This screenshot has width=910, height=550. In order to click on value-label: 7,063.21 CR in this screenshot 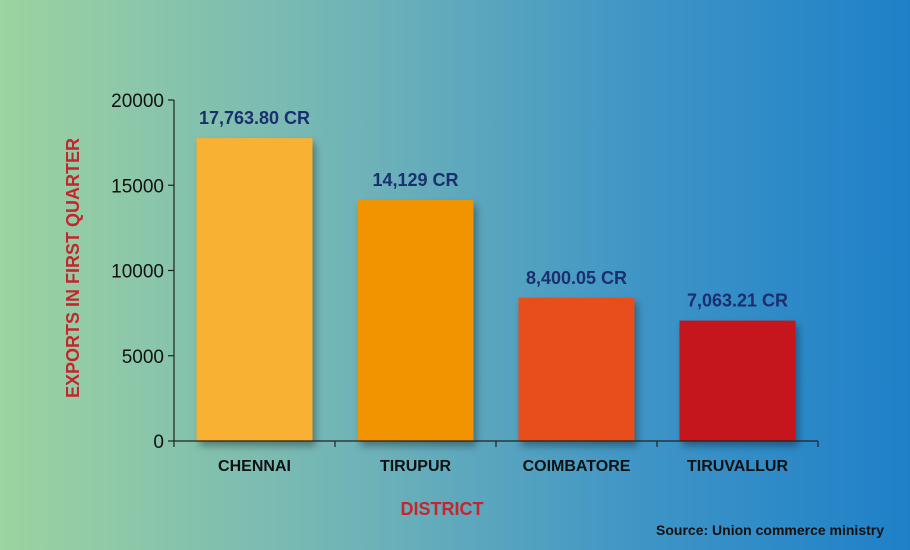, I will do `click(737, 301)`.